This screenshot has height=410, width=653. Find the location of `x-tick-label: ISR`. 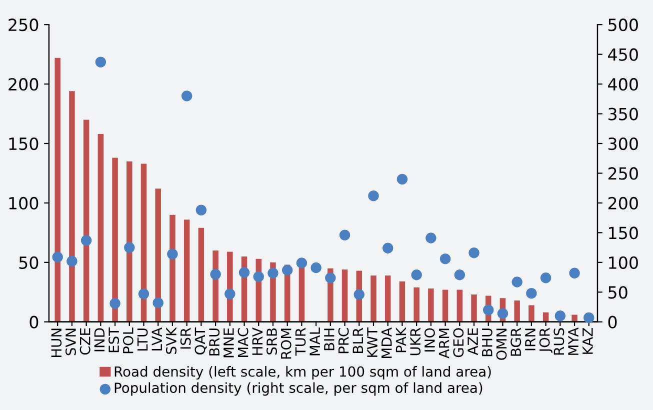

x-tick-label: ISR is located at coordinates (185, 338).